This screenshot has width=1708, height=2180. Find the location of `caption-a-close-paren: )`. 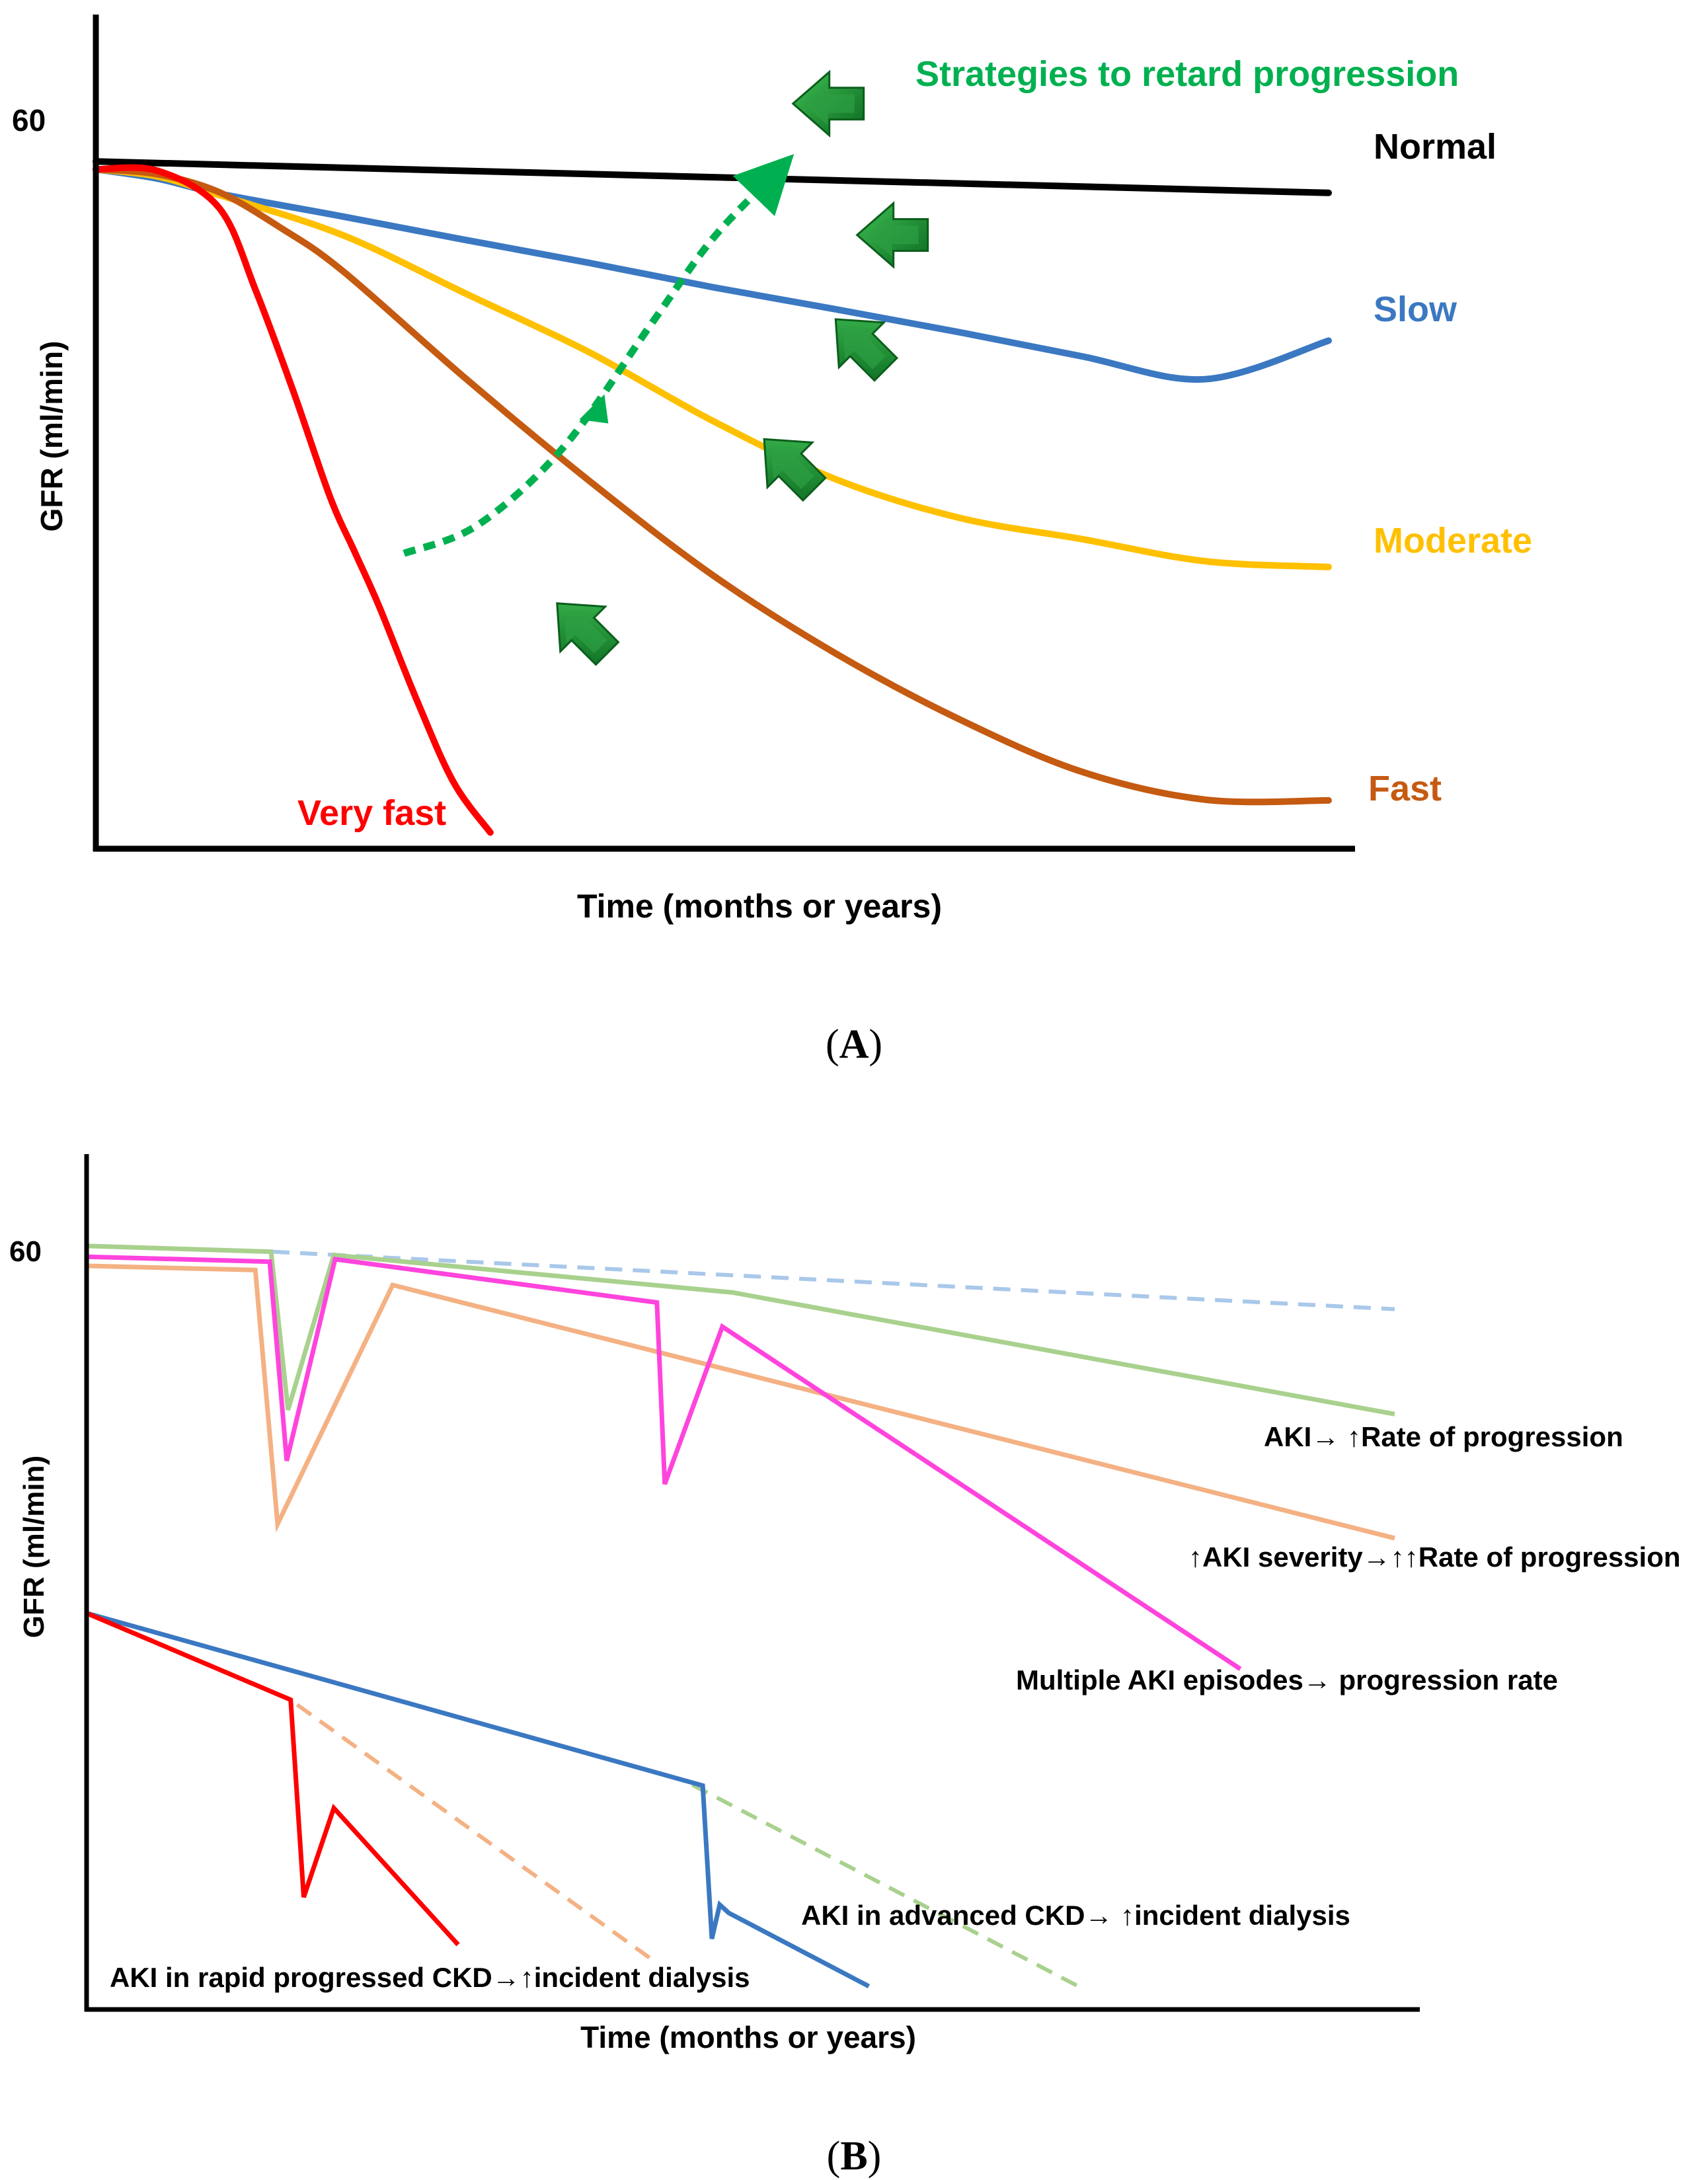

caption-a-close-paren: ) is located at coordinates (875, 1044).